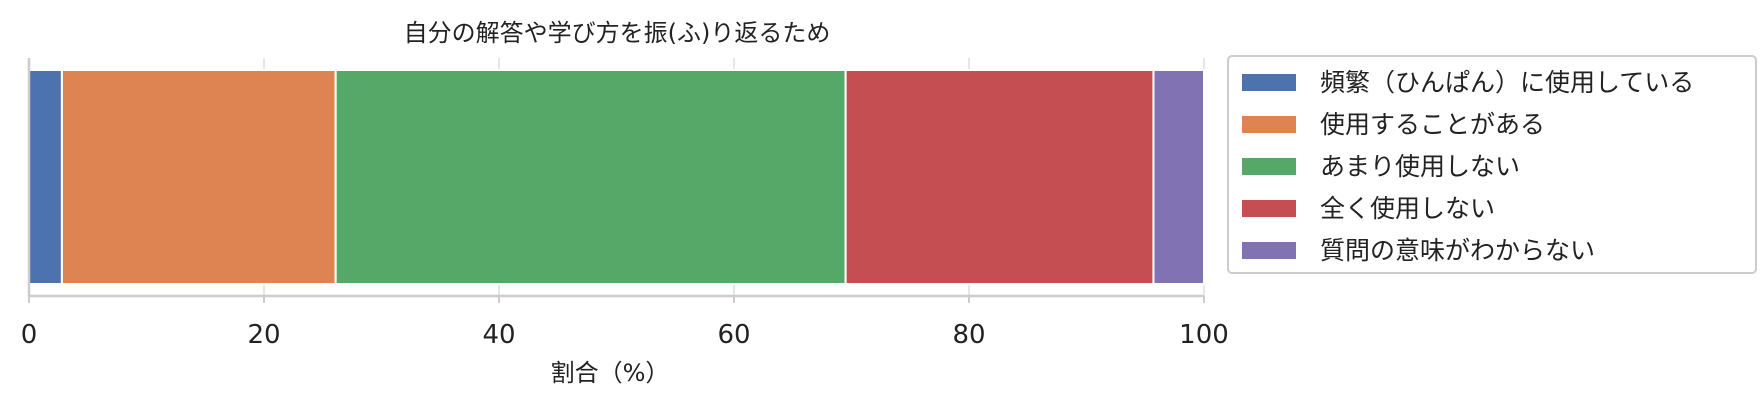 The image size is (1762, 408). What do you see at coordinates (733, 335) in the screenshot?
I see `x-tick-label: 60` at bounding box center [733, 335].